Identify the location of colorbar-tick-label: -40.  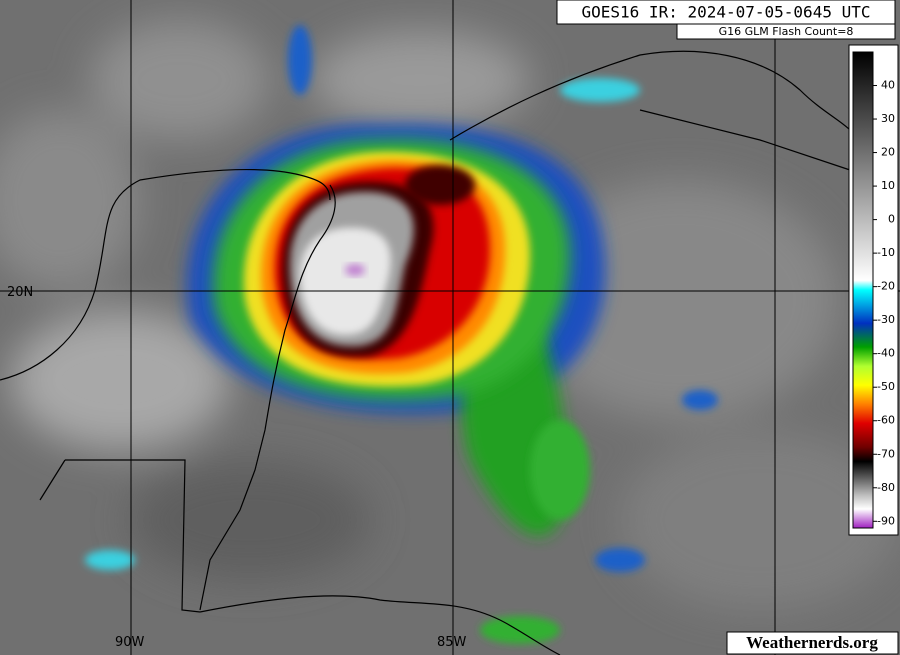
(886, 353).